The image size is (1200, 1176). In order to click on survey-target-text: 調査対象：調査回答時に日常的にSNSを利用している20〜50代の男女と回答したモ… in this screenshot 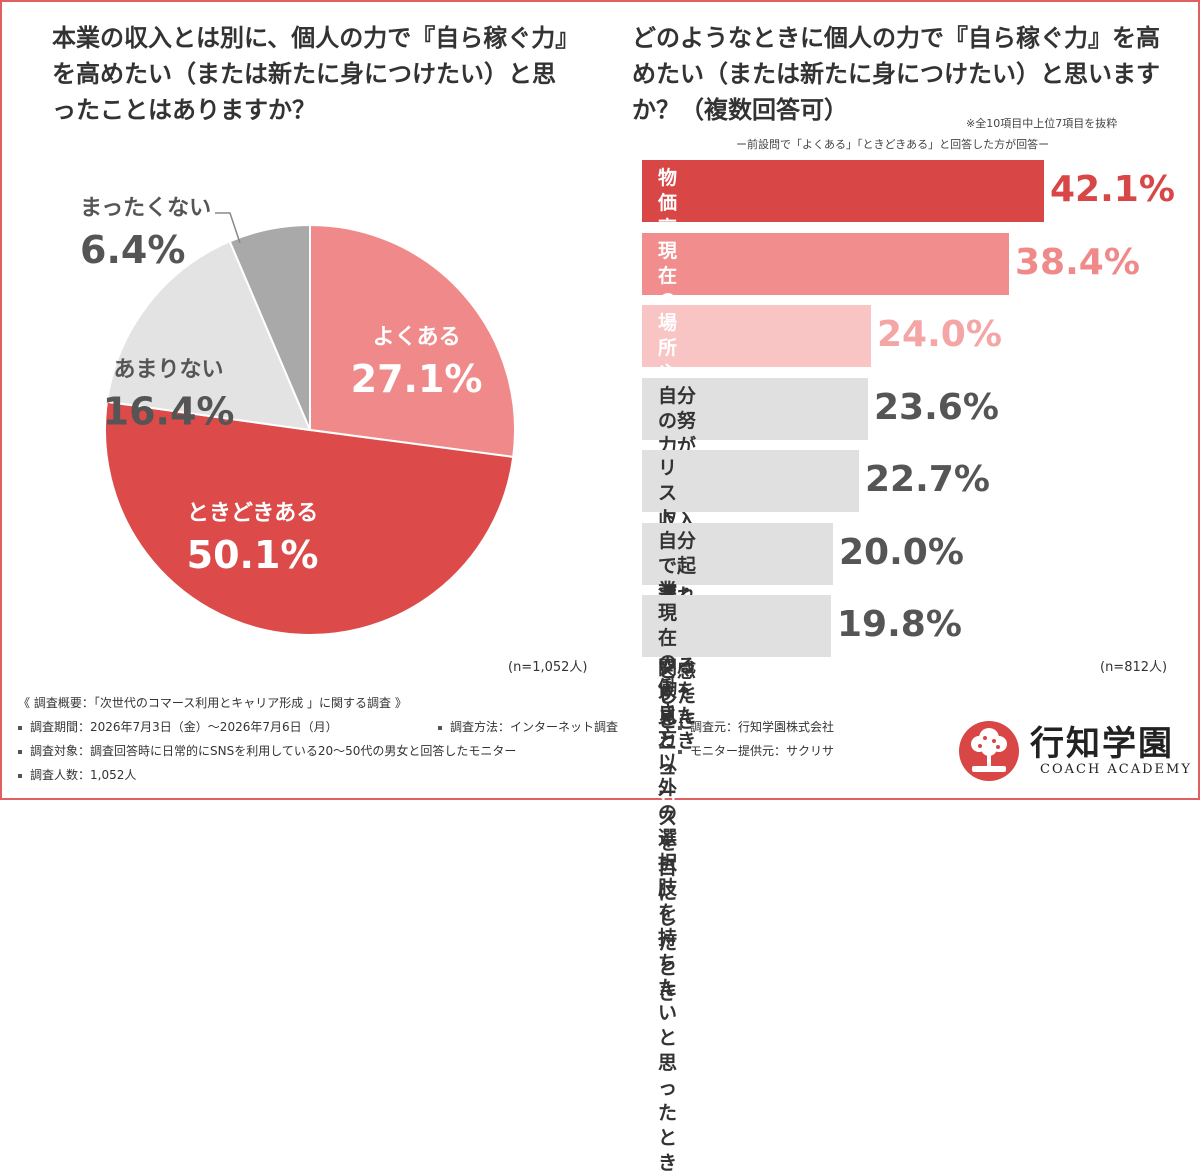, I will do `click(273, 751)`.